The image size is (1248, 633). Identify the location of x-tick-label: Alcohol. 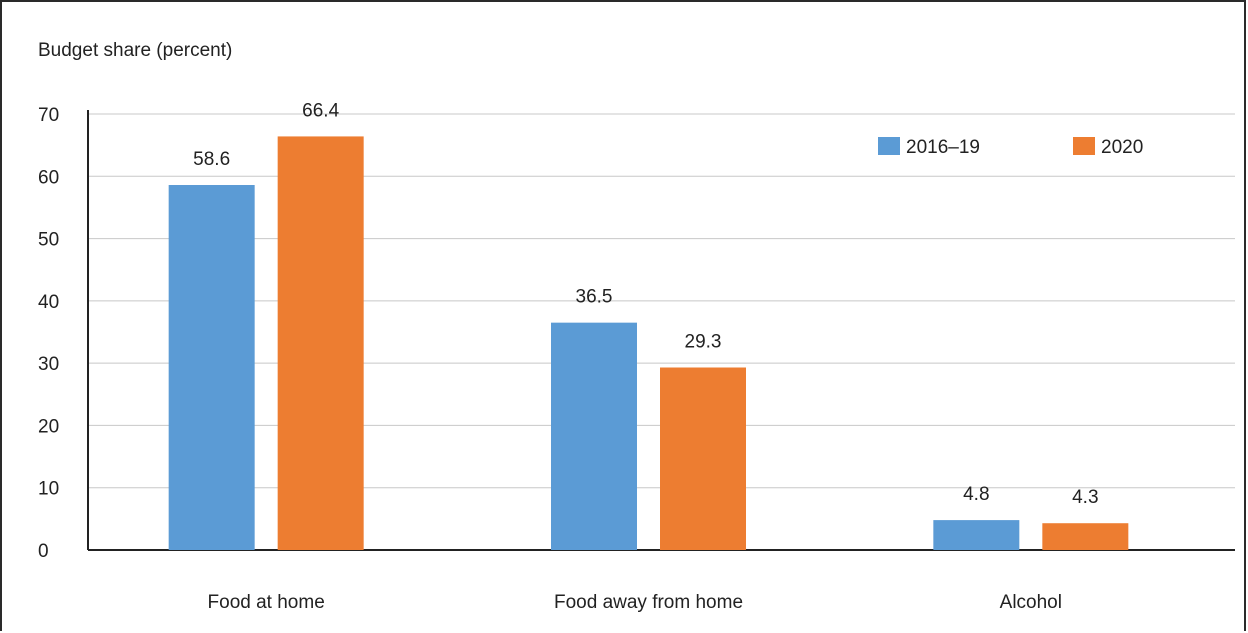
(1031, 602).